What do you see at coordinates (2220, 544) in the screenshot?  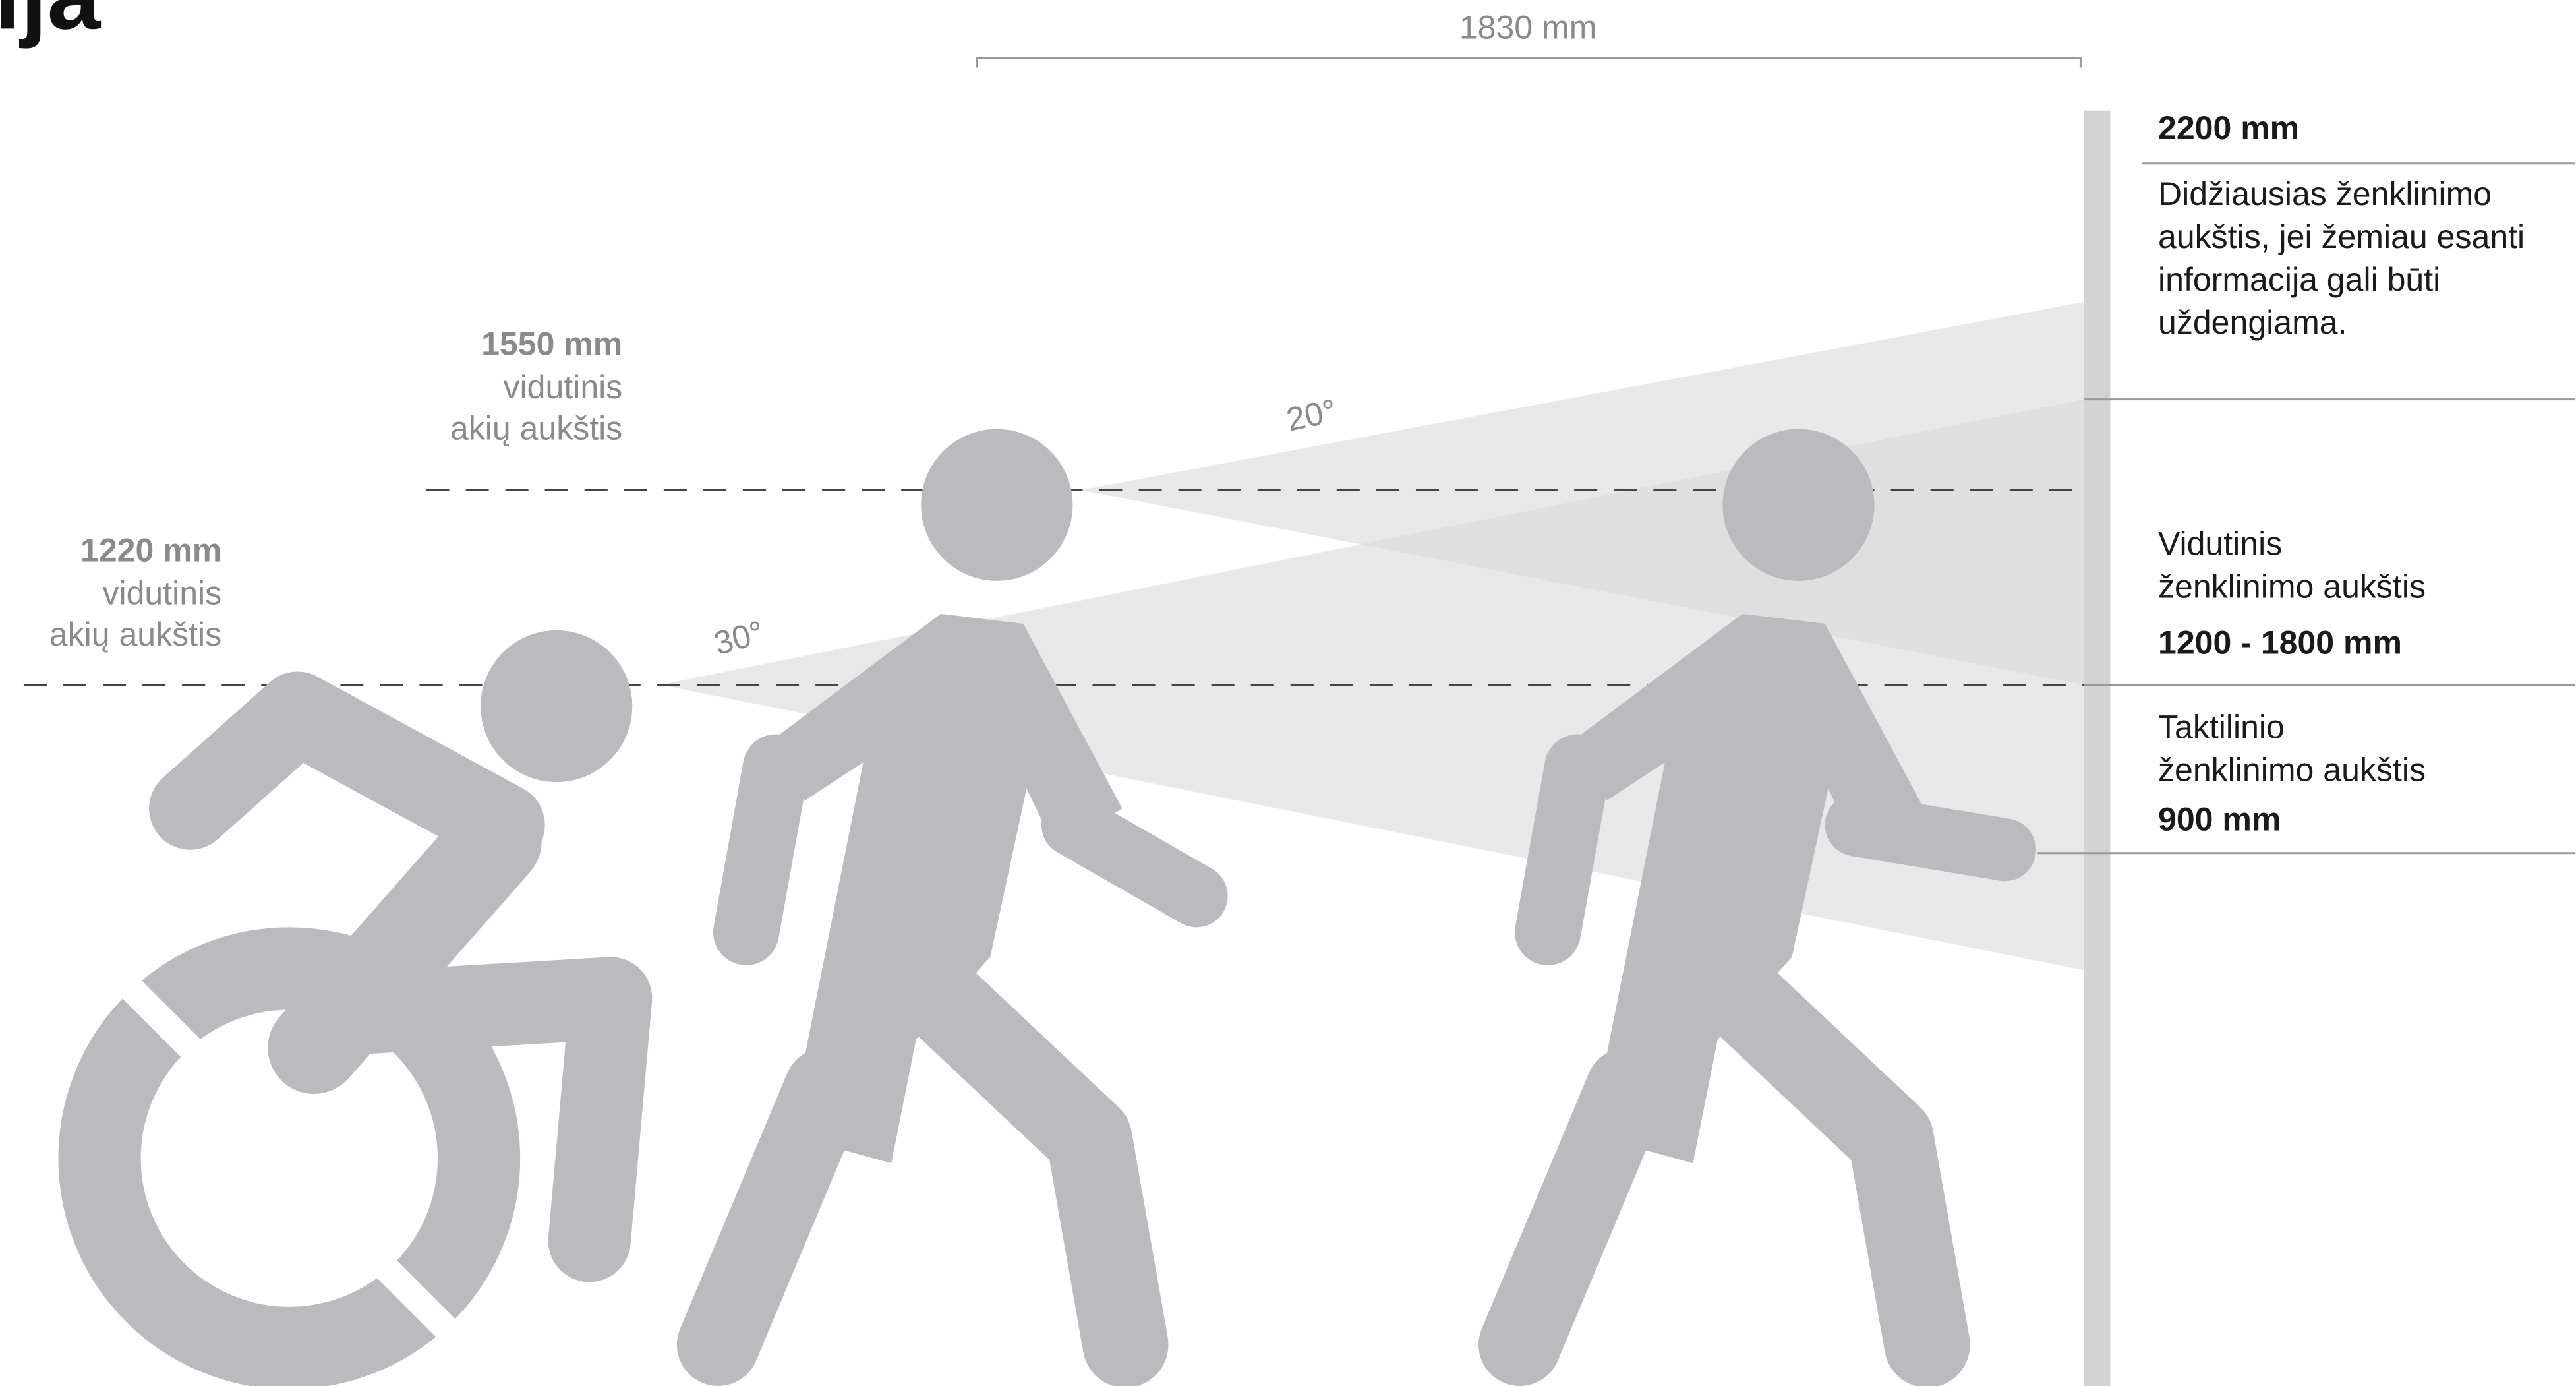 I see `sign-text: Vidutinis` at bounding box center [2220, 544].